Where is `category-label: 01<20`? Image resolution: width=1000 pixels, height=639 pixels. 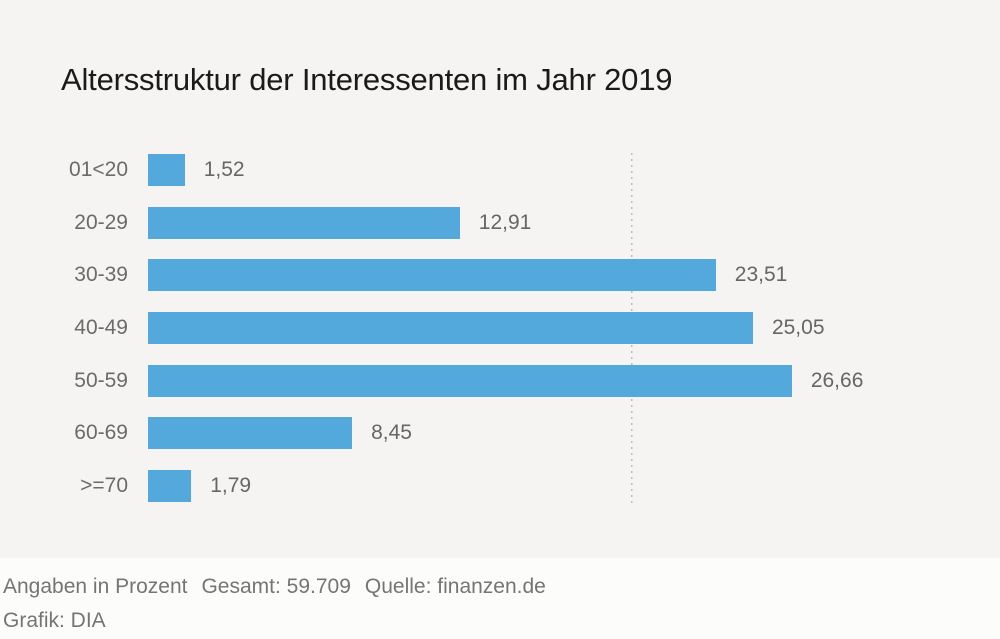
category-label: 01<20 is located at coordinates (98, 170).